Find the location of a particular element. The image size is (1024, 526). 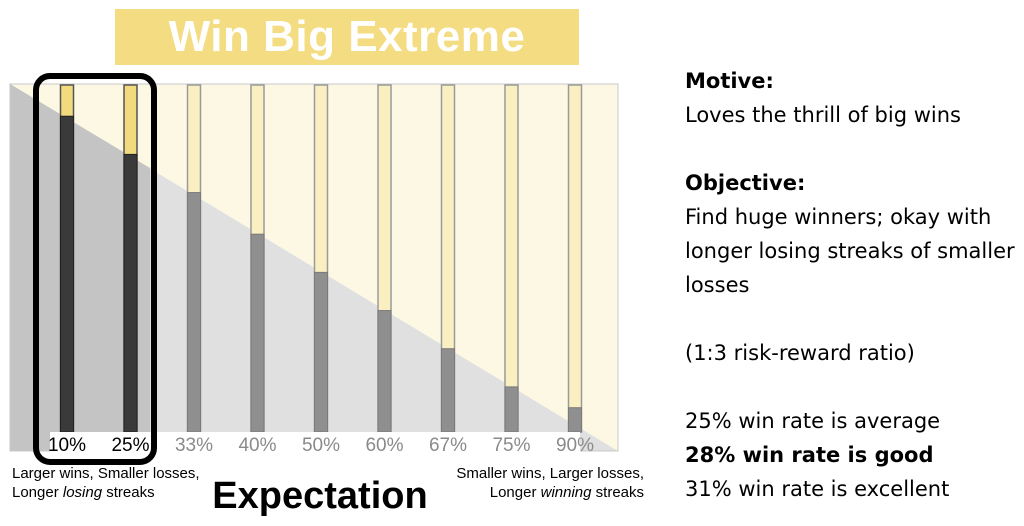

motive-heading: Motive: is located at coordinates (729, 81).